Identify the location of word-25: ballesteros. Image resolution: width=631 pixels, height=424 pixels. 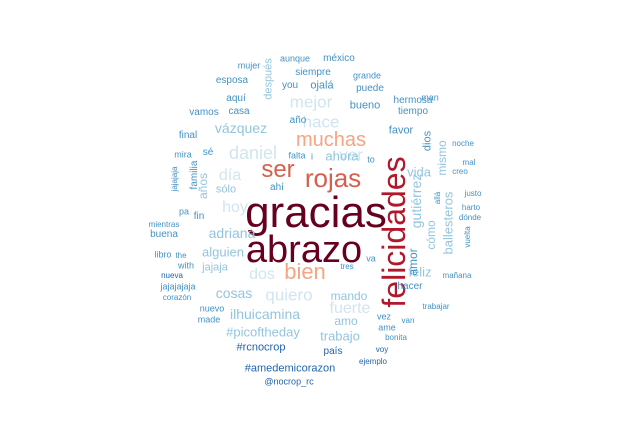
(448, 223).